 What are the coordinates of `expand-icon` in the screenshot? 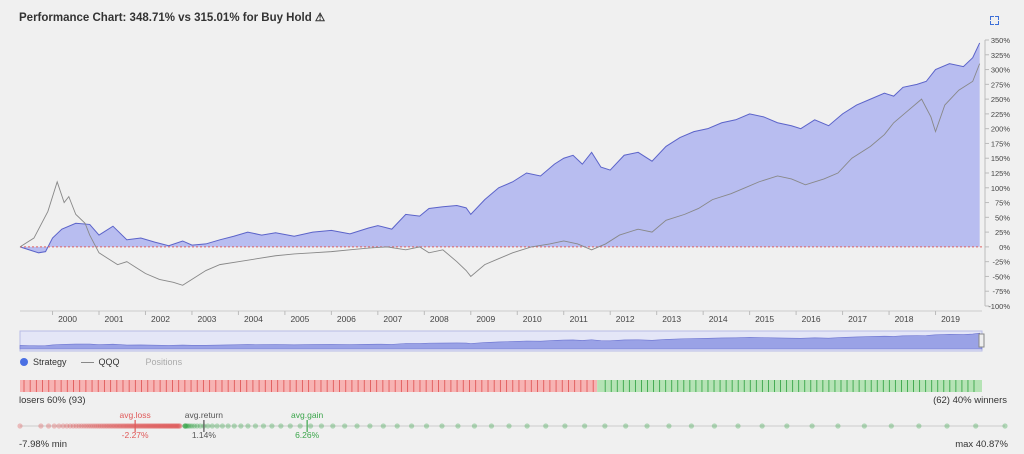 It's located at (994, 20).